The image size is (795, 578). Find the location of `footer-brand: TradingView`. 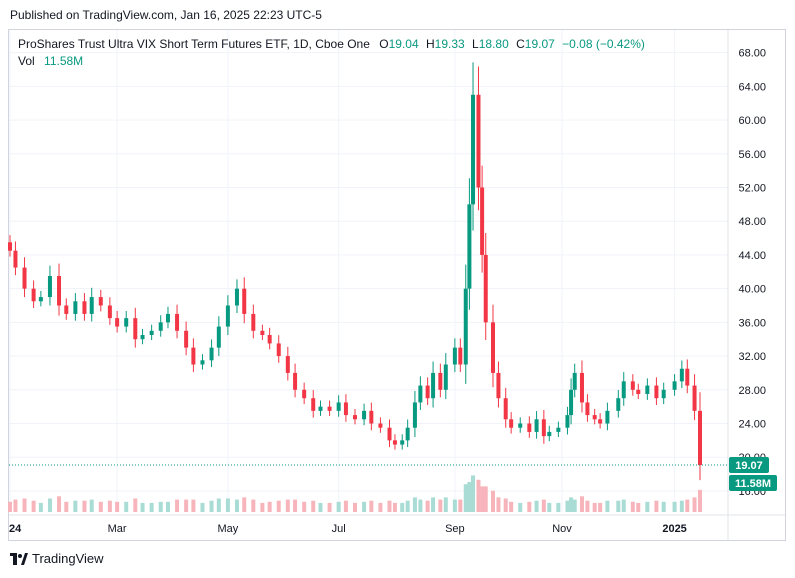

footer-brand: TradingView is located at coordinates (68, 558).